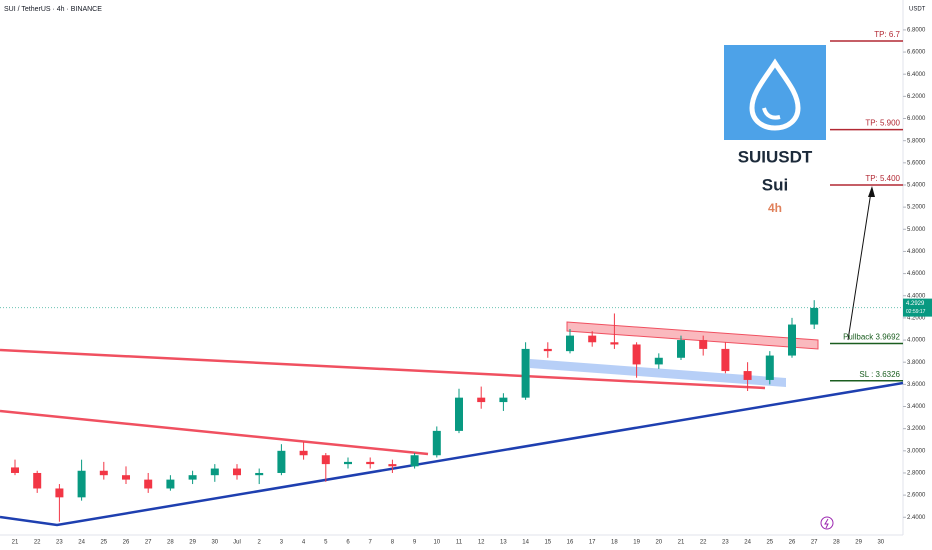 The height and width of the screenshot is (550, 932). Describe the element at coordinates (916, 119) in the screenshot. I see `y-tick-label: 6.0000` at that location.